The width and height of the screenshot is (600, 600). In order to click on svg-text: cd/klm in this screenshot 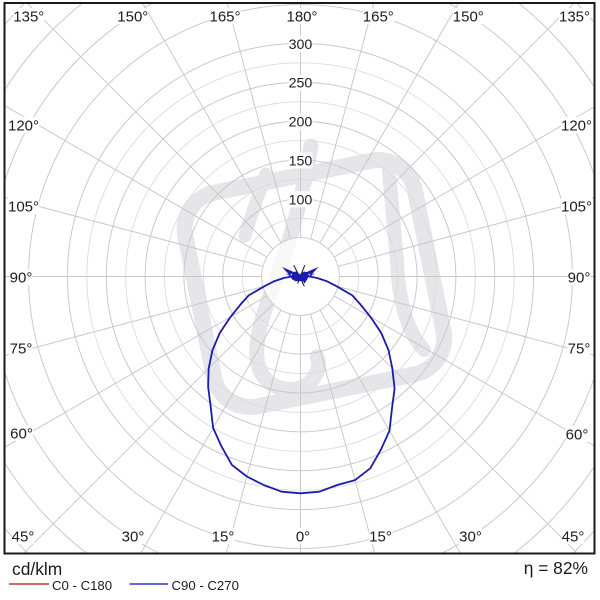, I will do `click(37, 569)`.